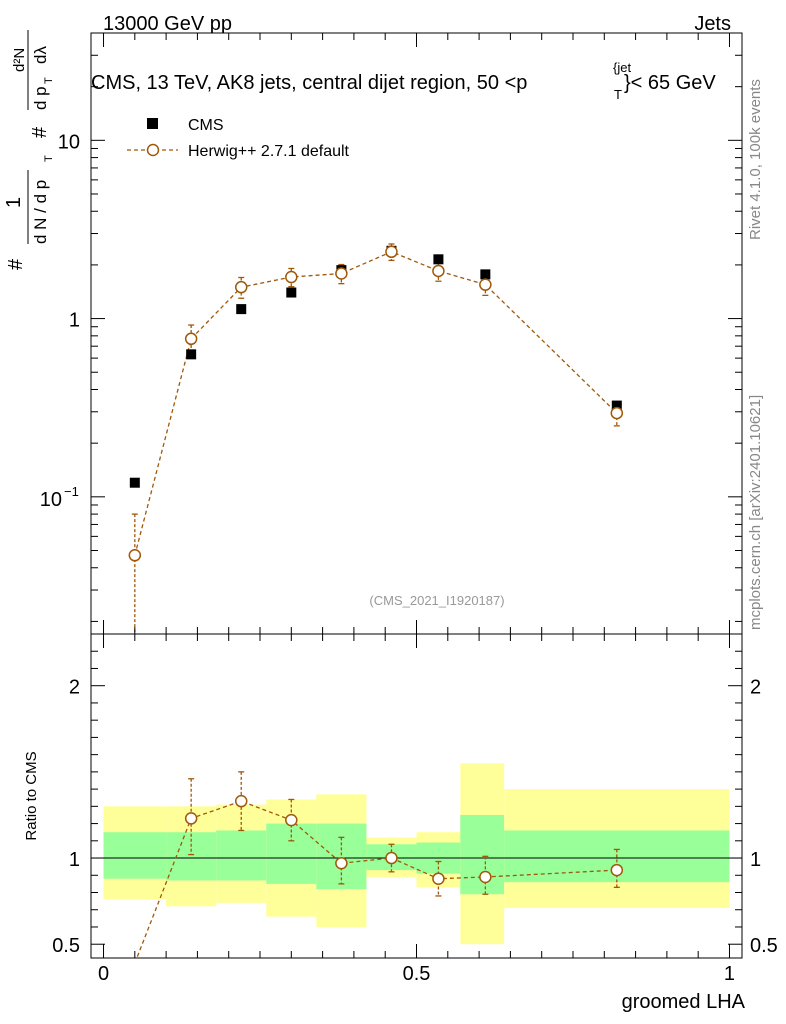 This screenshot has height=1024, width=786. I want to click on ylabel-hash-a: #, so click(16, 264).